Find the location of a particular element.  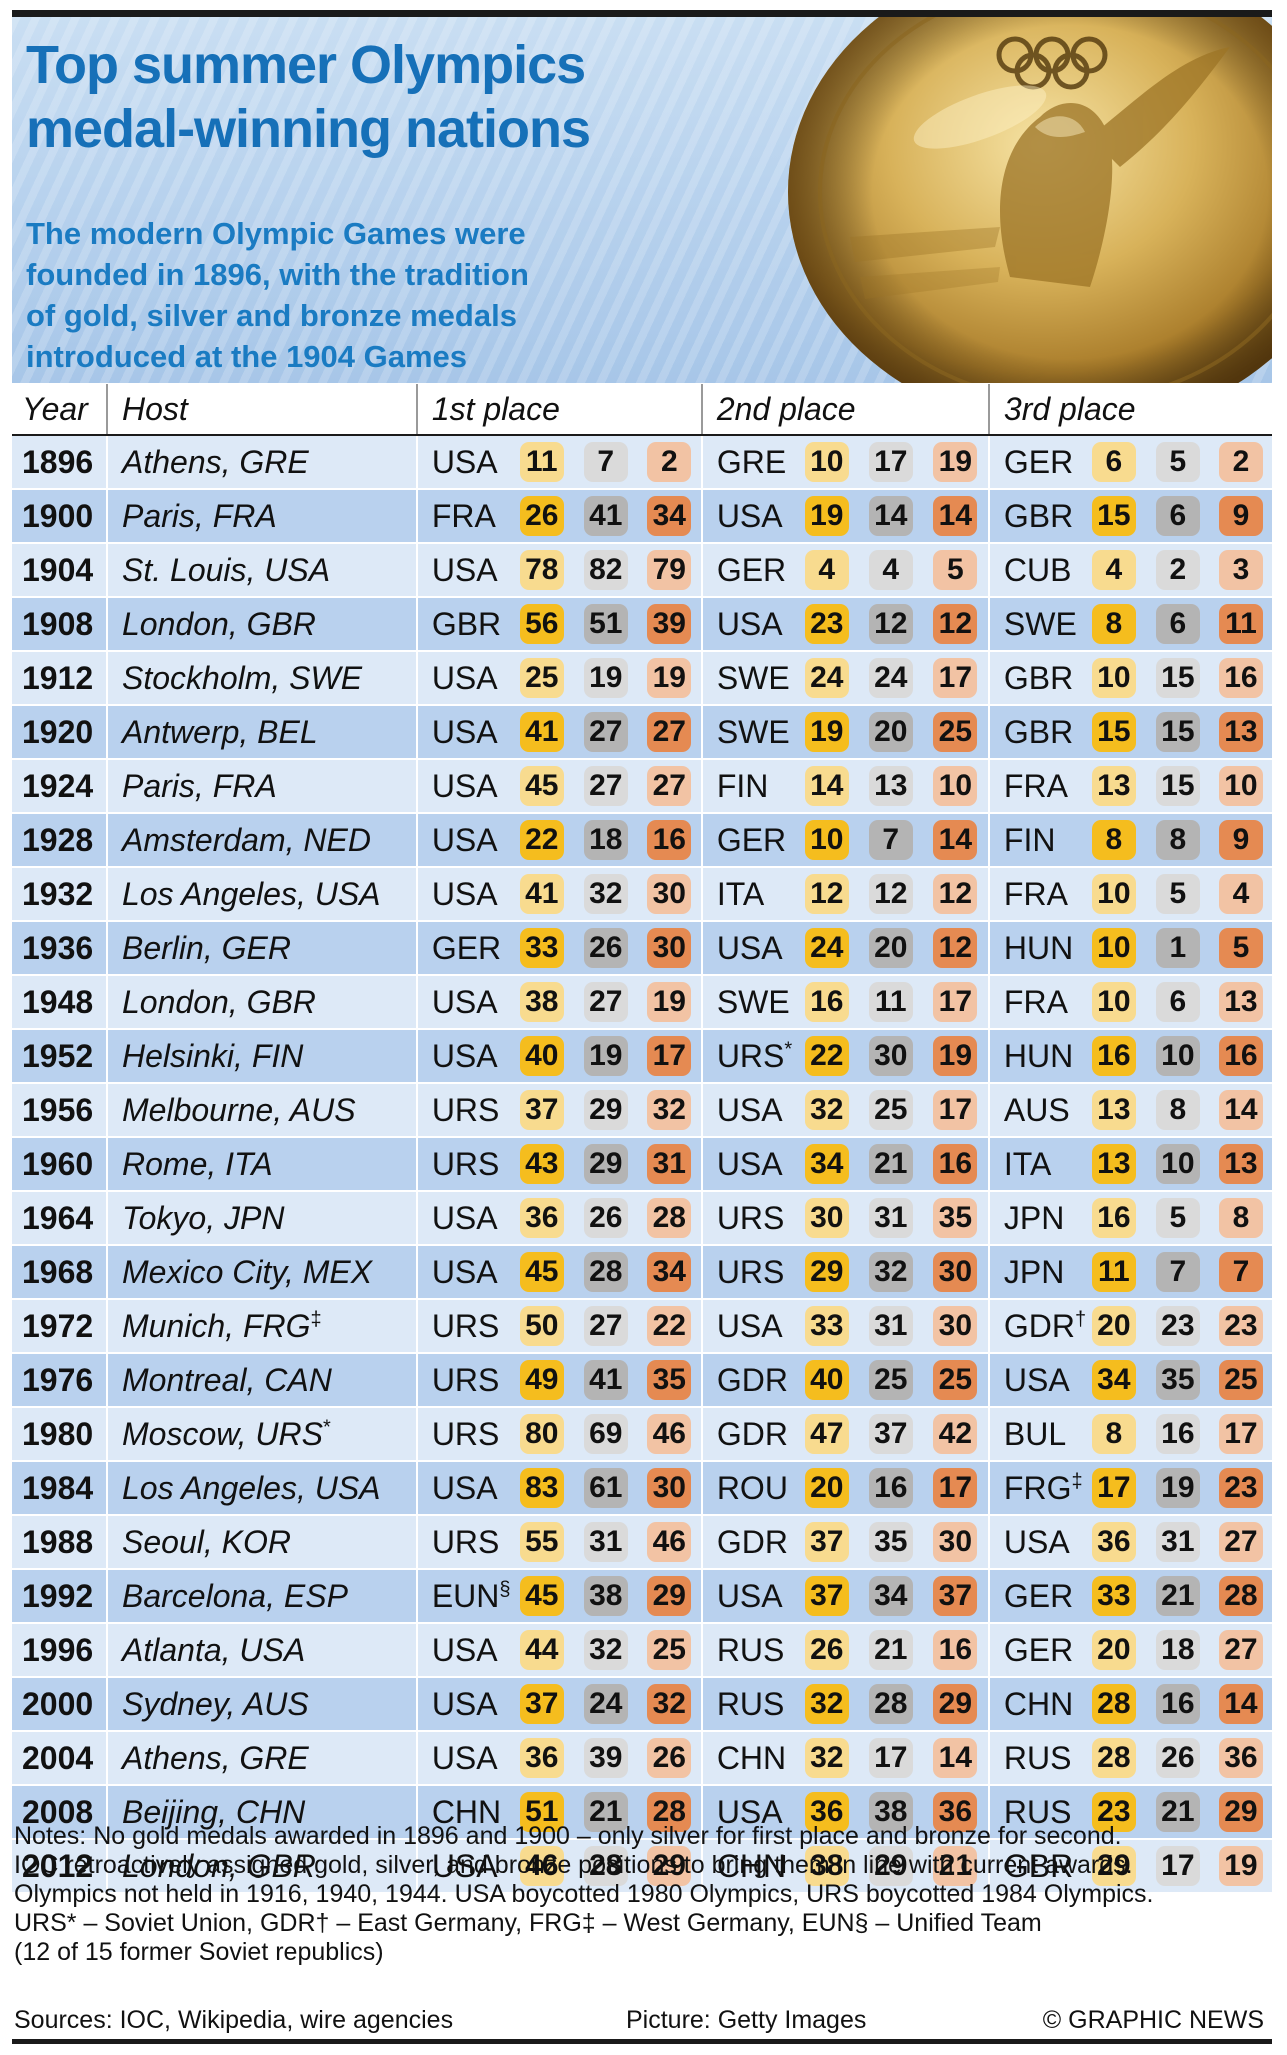

col-header-3rd: 3rd place is located at coordinates (1130, 410).